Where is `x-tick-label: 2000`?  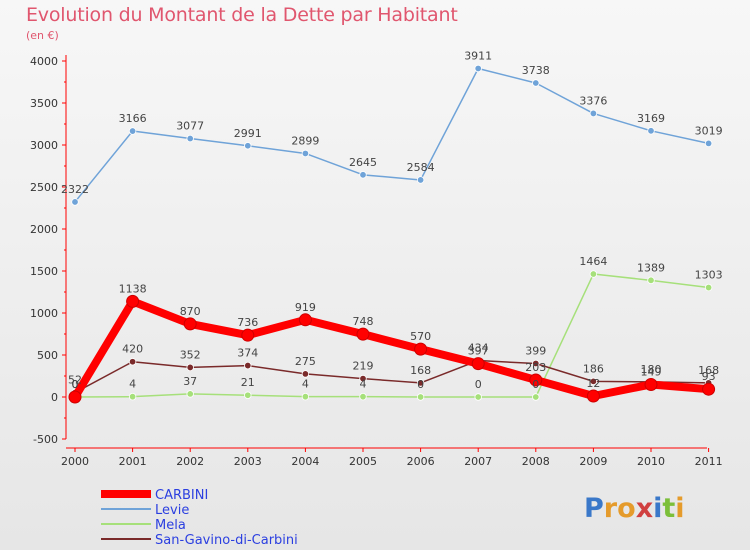
x-tick-label: 2000 is located at coordinates (75, 461).